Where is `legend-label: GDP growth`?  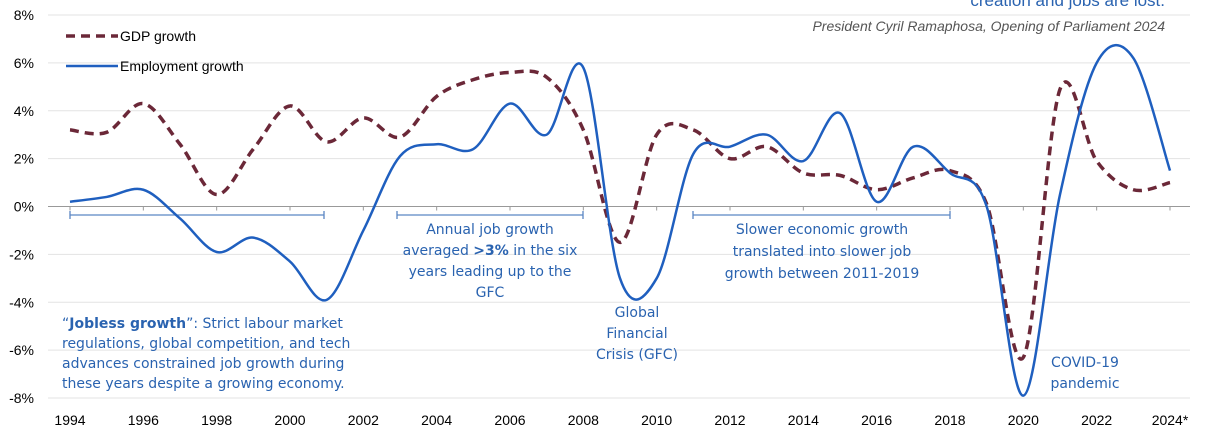
legend-label: GDP growth is located at coordinates (158, 36).